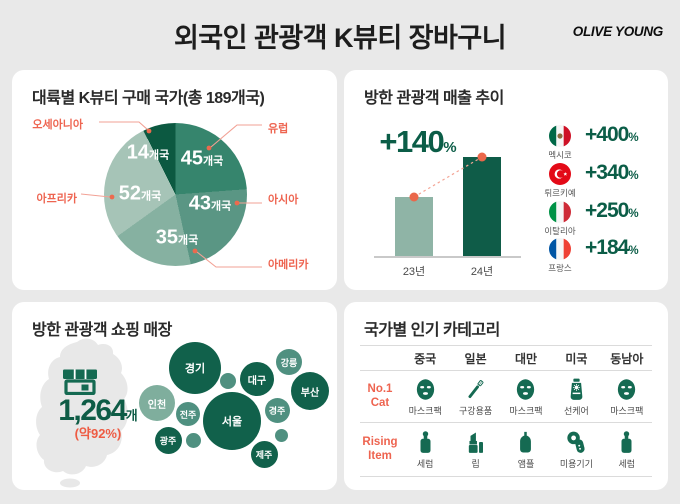 Image resolution: width=680 pixels, height=504 pixels. Describe the element at coordinates (257, 379) in the screenshot. I see `city-bubble-대구: 대구` at that location.